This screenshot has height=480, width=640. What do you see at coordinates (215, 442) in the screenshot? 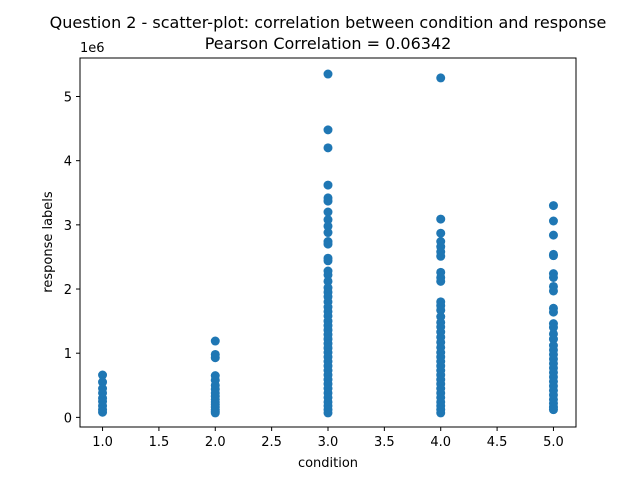
I see `x-tick-label: 2.0` at bounding box center [215, 442].